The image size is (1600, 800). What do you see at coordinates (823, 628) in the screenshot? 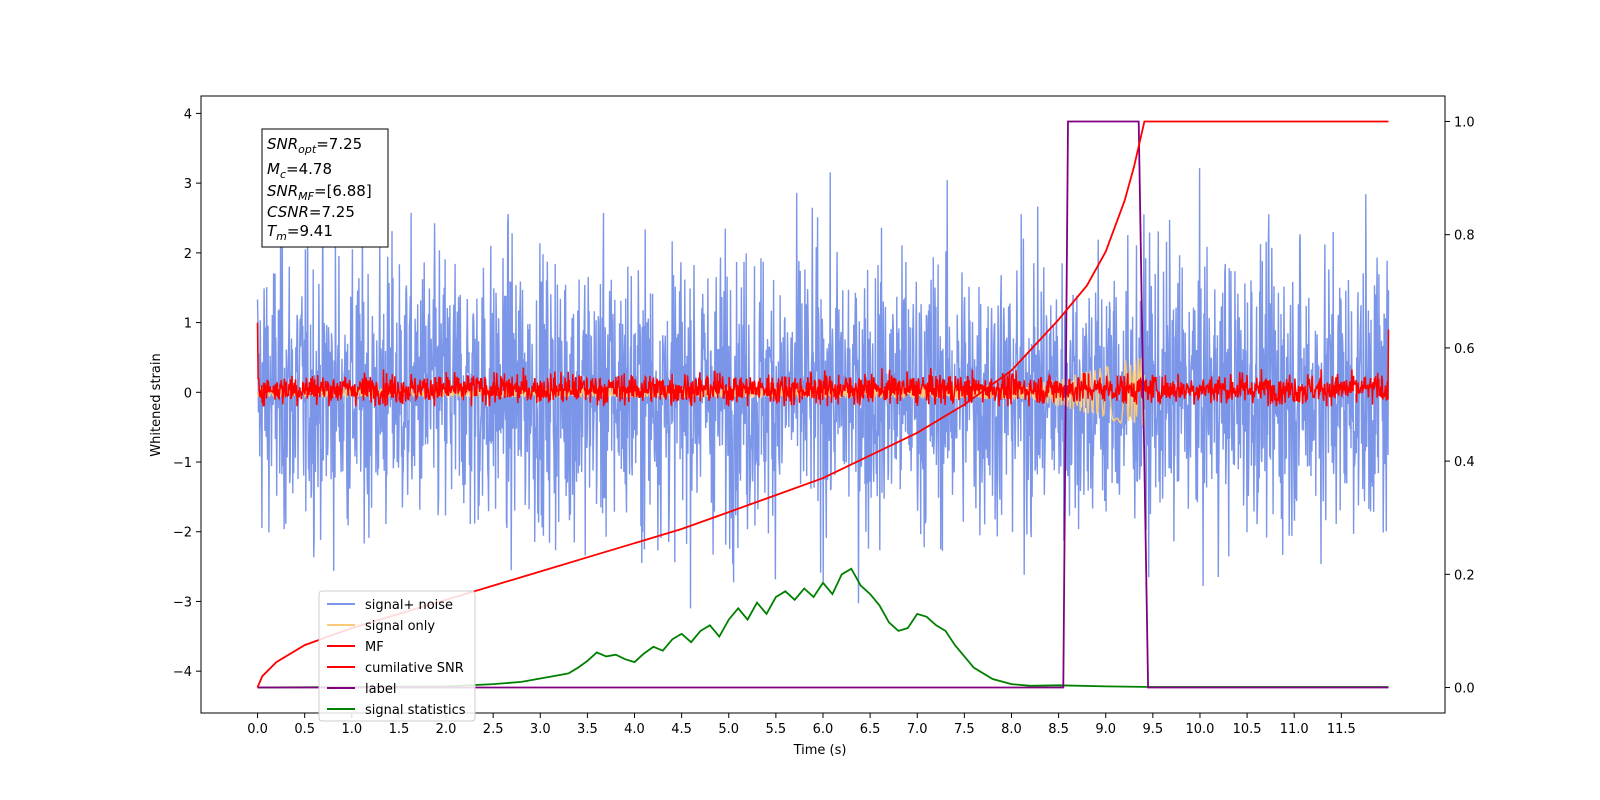
I see `series-signal-statistics` at bounding box center [823, 628].